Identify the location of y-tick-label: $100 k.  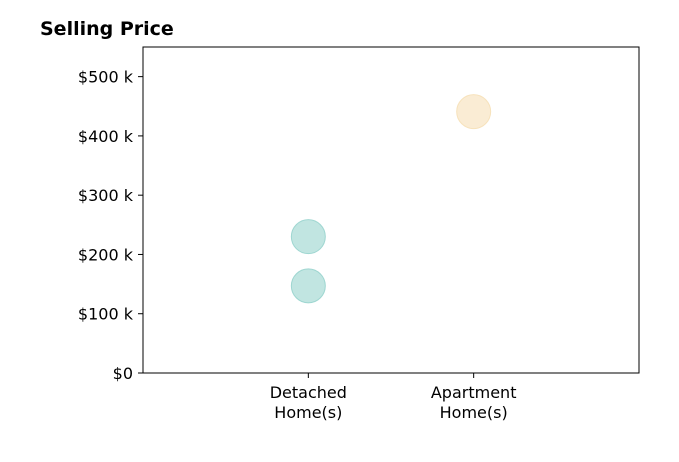
(106, 314).